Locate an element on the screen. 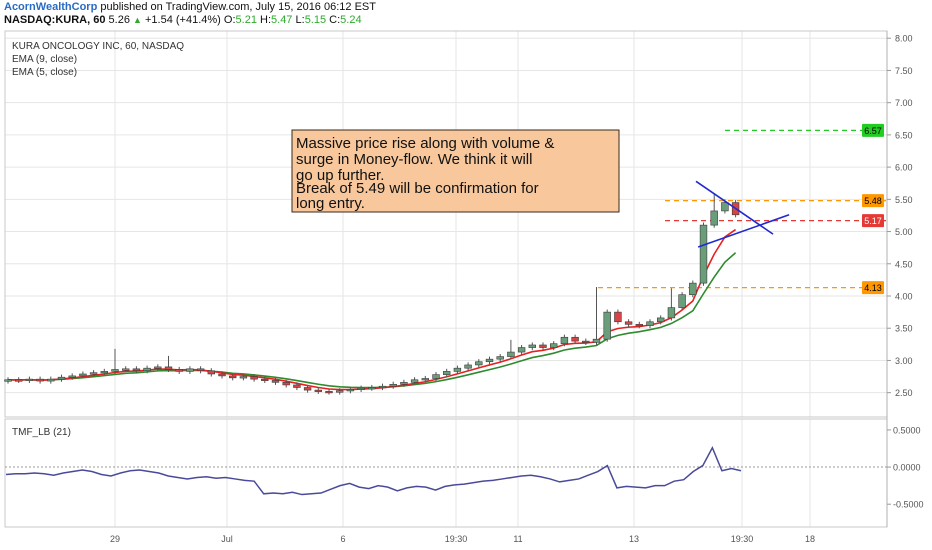 This screenshot has height=550, width=932. y-tick-label: 8.00 is located at coordinates (904, 39).